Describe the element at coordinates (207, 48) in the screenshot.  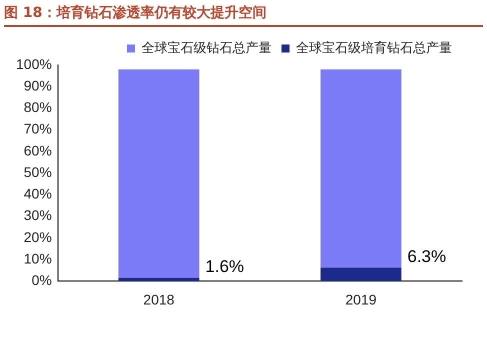
I see `legend-label: 全球宝石级钻石总产量` at that location.